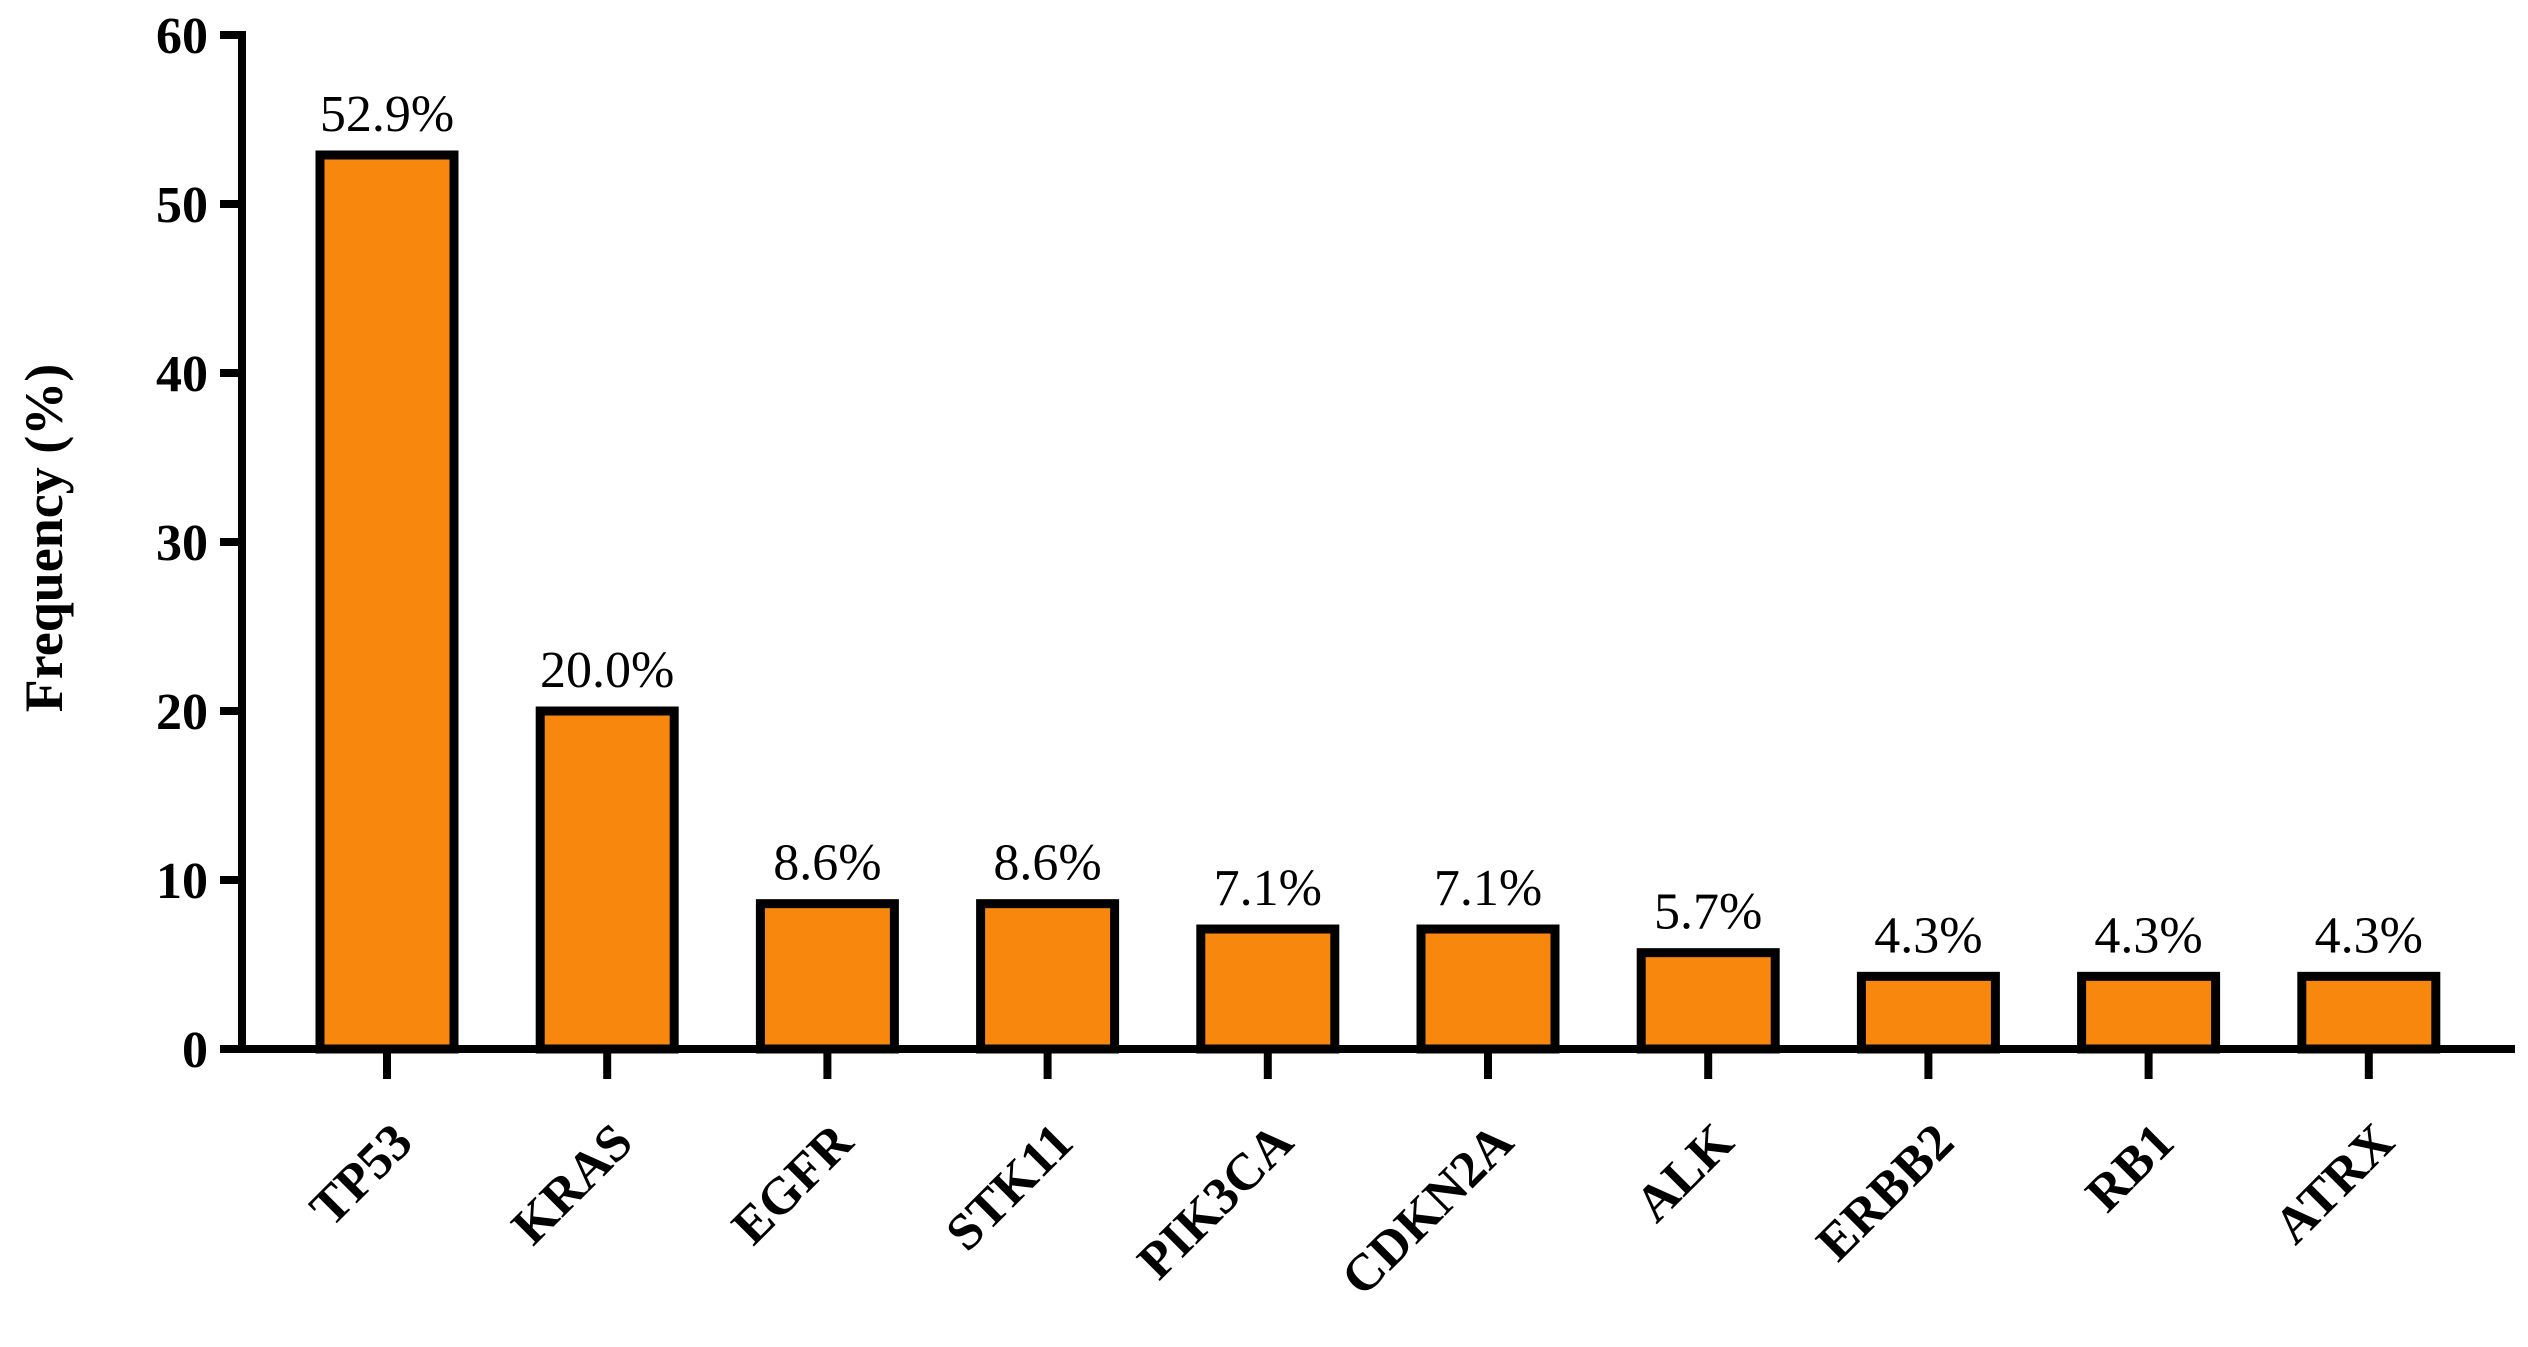 The image size is (2528, 1347). What do you see at coordinates (1009, 1187) in the screenshot?
I see `x-tick-label-stk11: STK11` at bounding box center [1009, 1187].